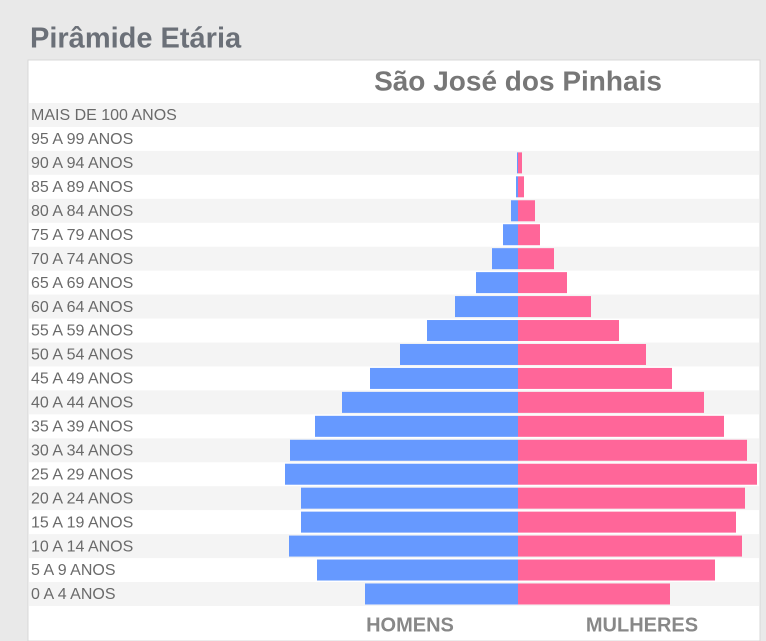 The height and width of the screenshot is (641, 766). What do you see at coordinates (82, 427) in the screenshot?
I see `y-tick-label: 35 A 39 ANOS` at bounding box center [82, 427].